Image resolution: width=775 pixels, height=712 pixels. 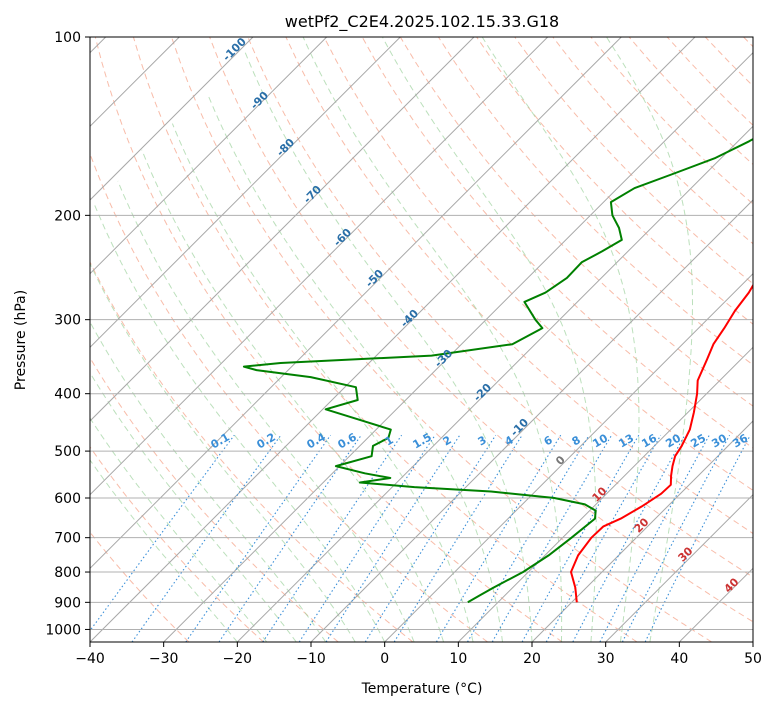 What do you see at coordinates (67, 395) in the screenshot?
I see `y-tick-label: 400` at bounding box center [67, 395].